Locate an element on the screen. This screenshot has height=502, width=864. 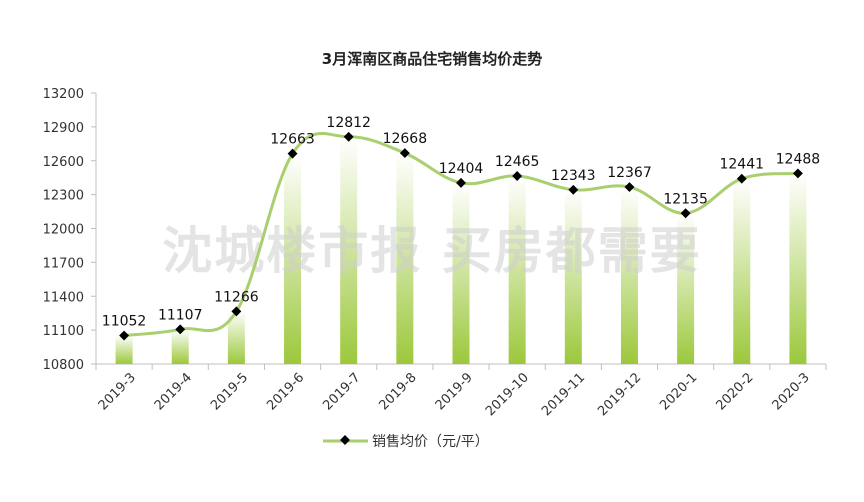
y-tick-label: 13200 is located at coordinates (63, 94).